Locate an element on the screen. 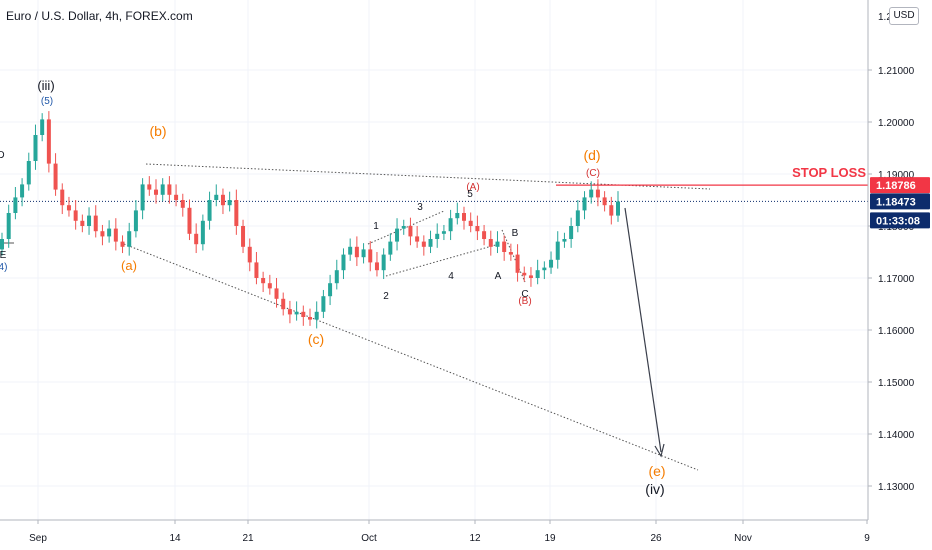 This screenshot has height=550, width=932. time-tick-label: Sep is located at coordinates (38, 538).